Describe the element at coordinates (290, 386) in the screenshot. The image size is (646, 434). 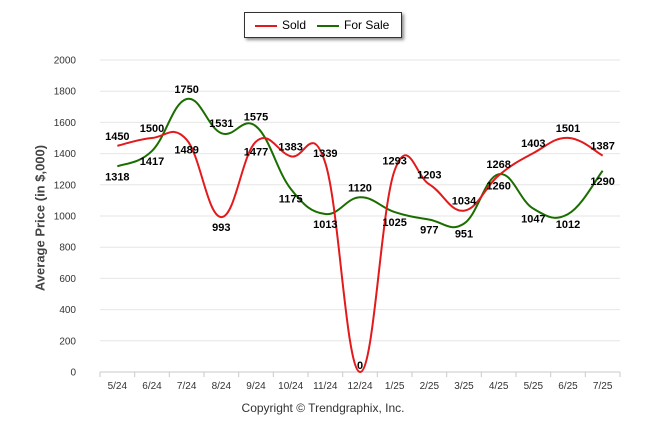
I see `x-tick-label: 10/24` at that location.